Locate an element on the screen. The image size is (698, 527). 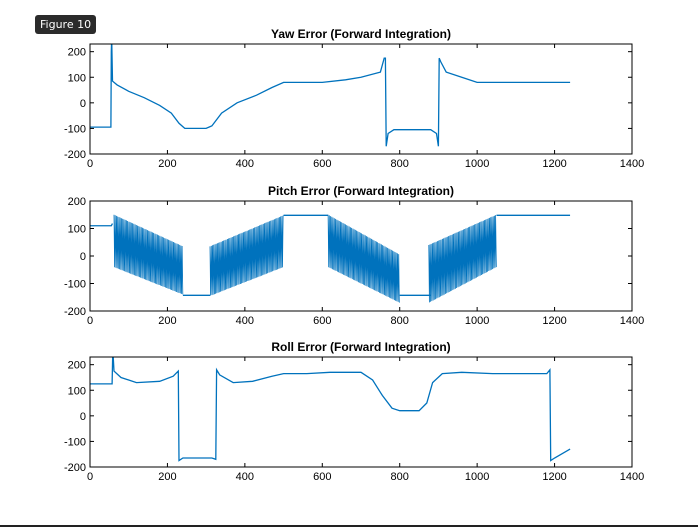
subplot-title: Yaw Error (Forward Integration) is located at coordinates (361, 34).